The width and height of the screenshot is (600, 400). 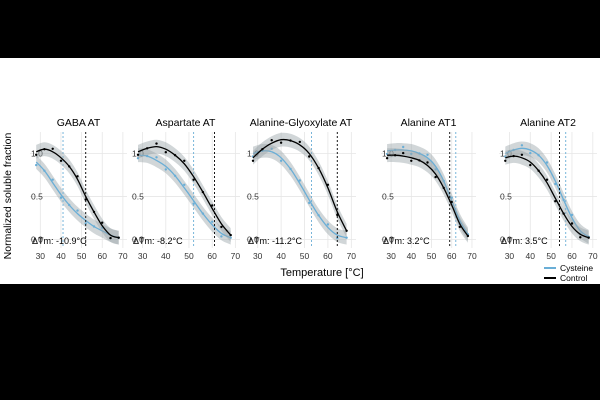 I want to click on delta-tm-annotation: ΔTm: -10.9°C, so click(x=59, y=241).